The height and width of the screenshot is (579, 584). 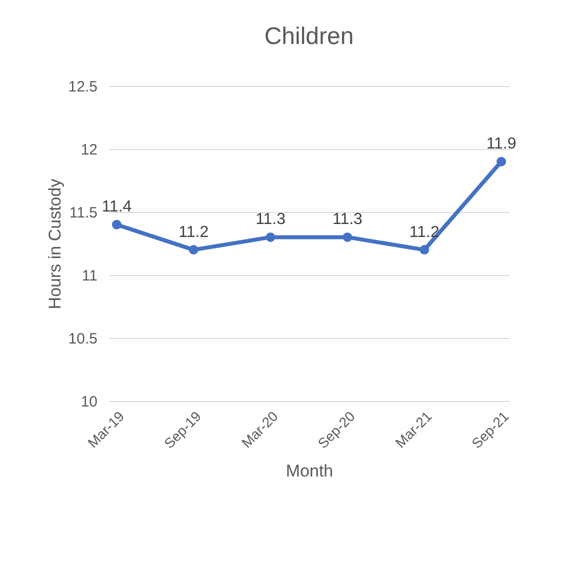 What do you see at coordinates (117, 207) in the screenshot?
I see `data-label: 11.4` at bounding box center [117, 207].